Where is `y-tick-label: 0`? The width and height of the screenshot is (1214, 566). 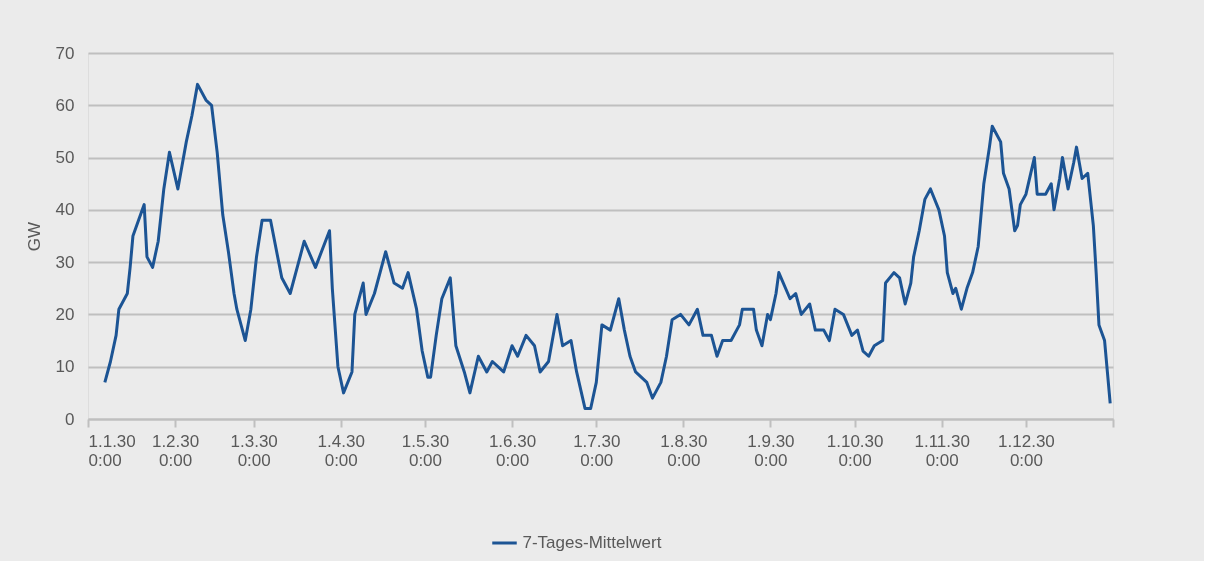
y-tick-label: 0 is located at coordinates (70, 419).